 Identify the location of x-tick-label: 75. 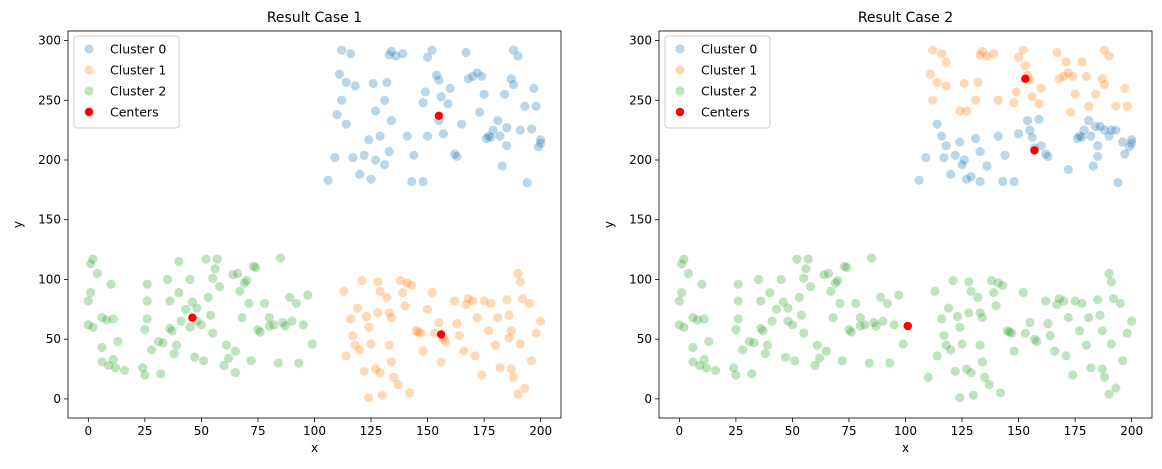
(848, 431).